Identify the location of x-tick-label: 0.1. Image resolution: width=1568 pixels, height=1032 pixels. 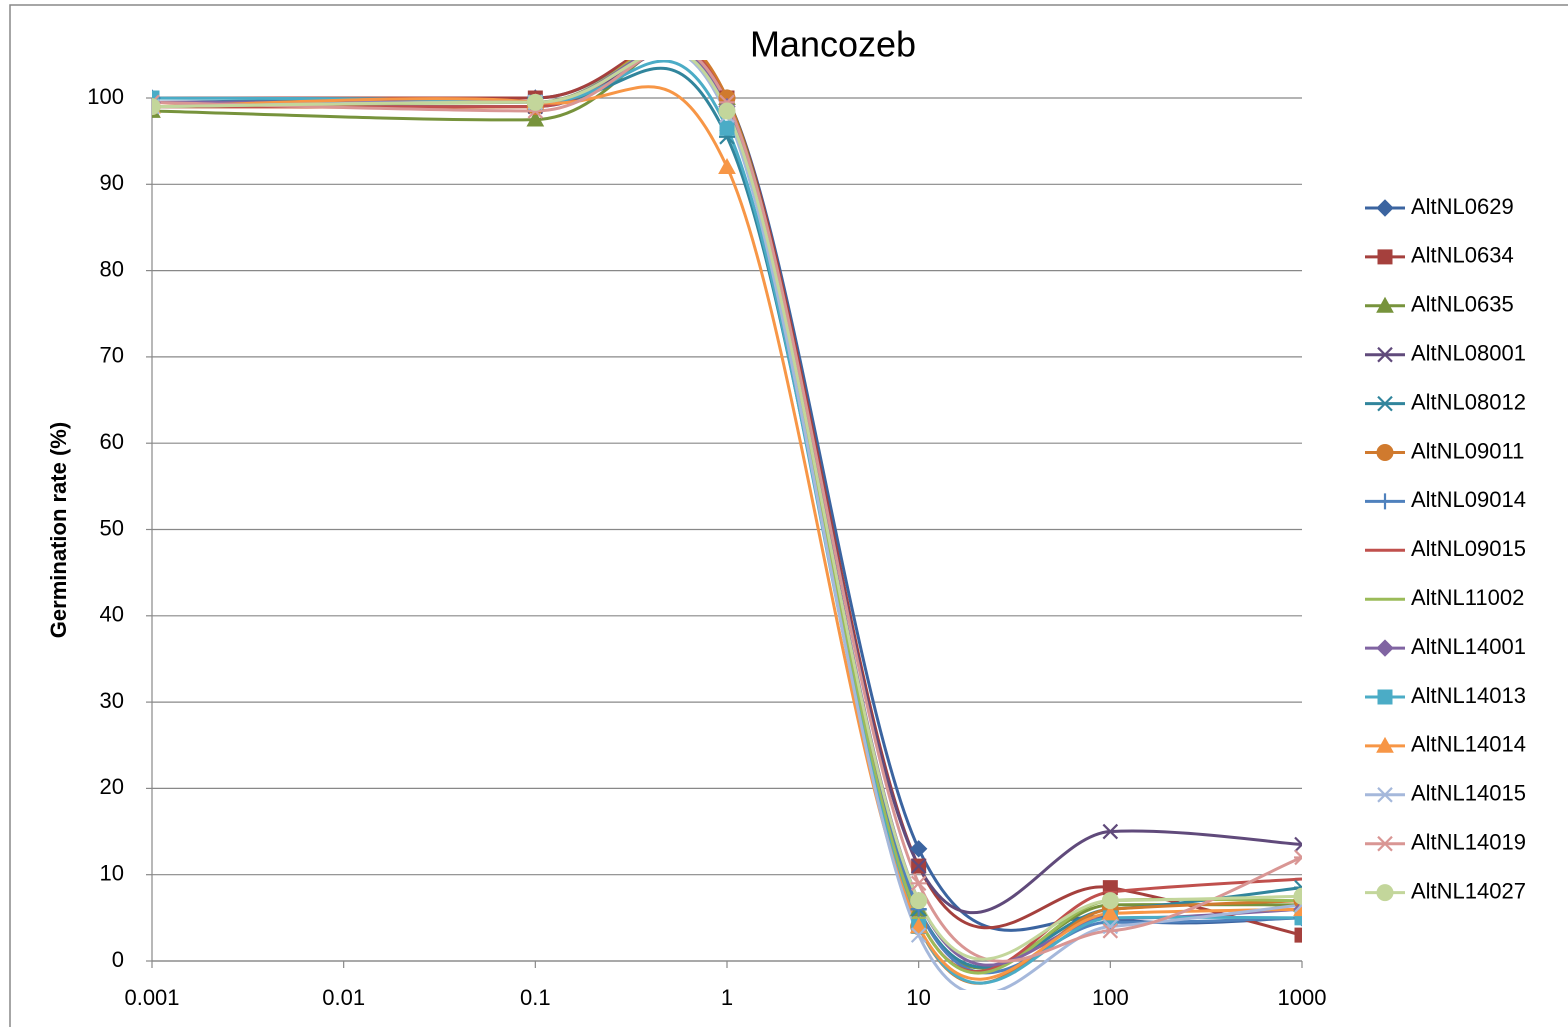
(535, 997).